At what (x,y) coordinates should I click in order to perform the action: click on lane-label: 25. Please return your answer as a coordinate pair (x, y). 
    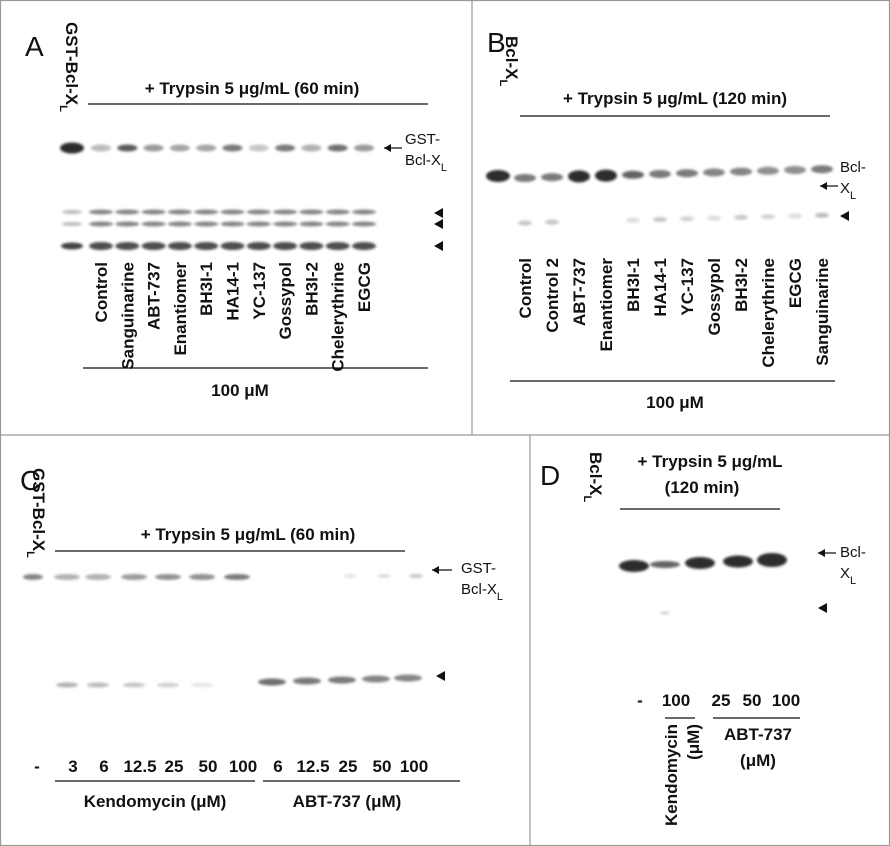
    Looking at the image, I should click on (348, 766).